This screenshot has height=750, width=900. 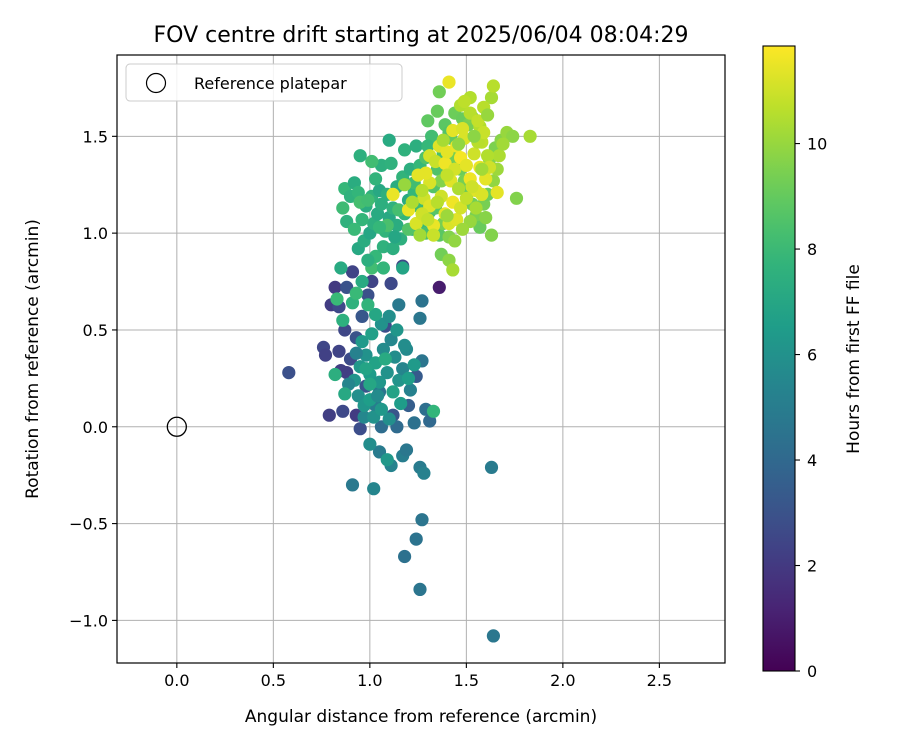 I want to click on x-tick-label: 0.0, so click(x=176, y=680).